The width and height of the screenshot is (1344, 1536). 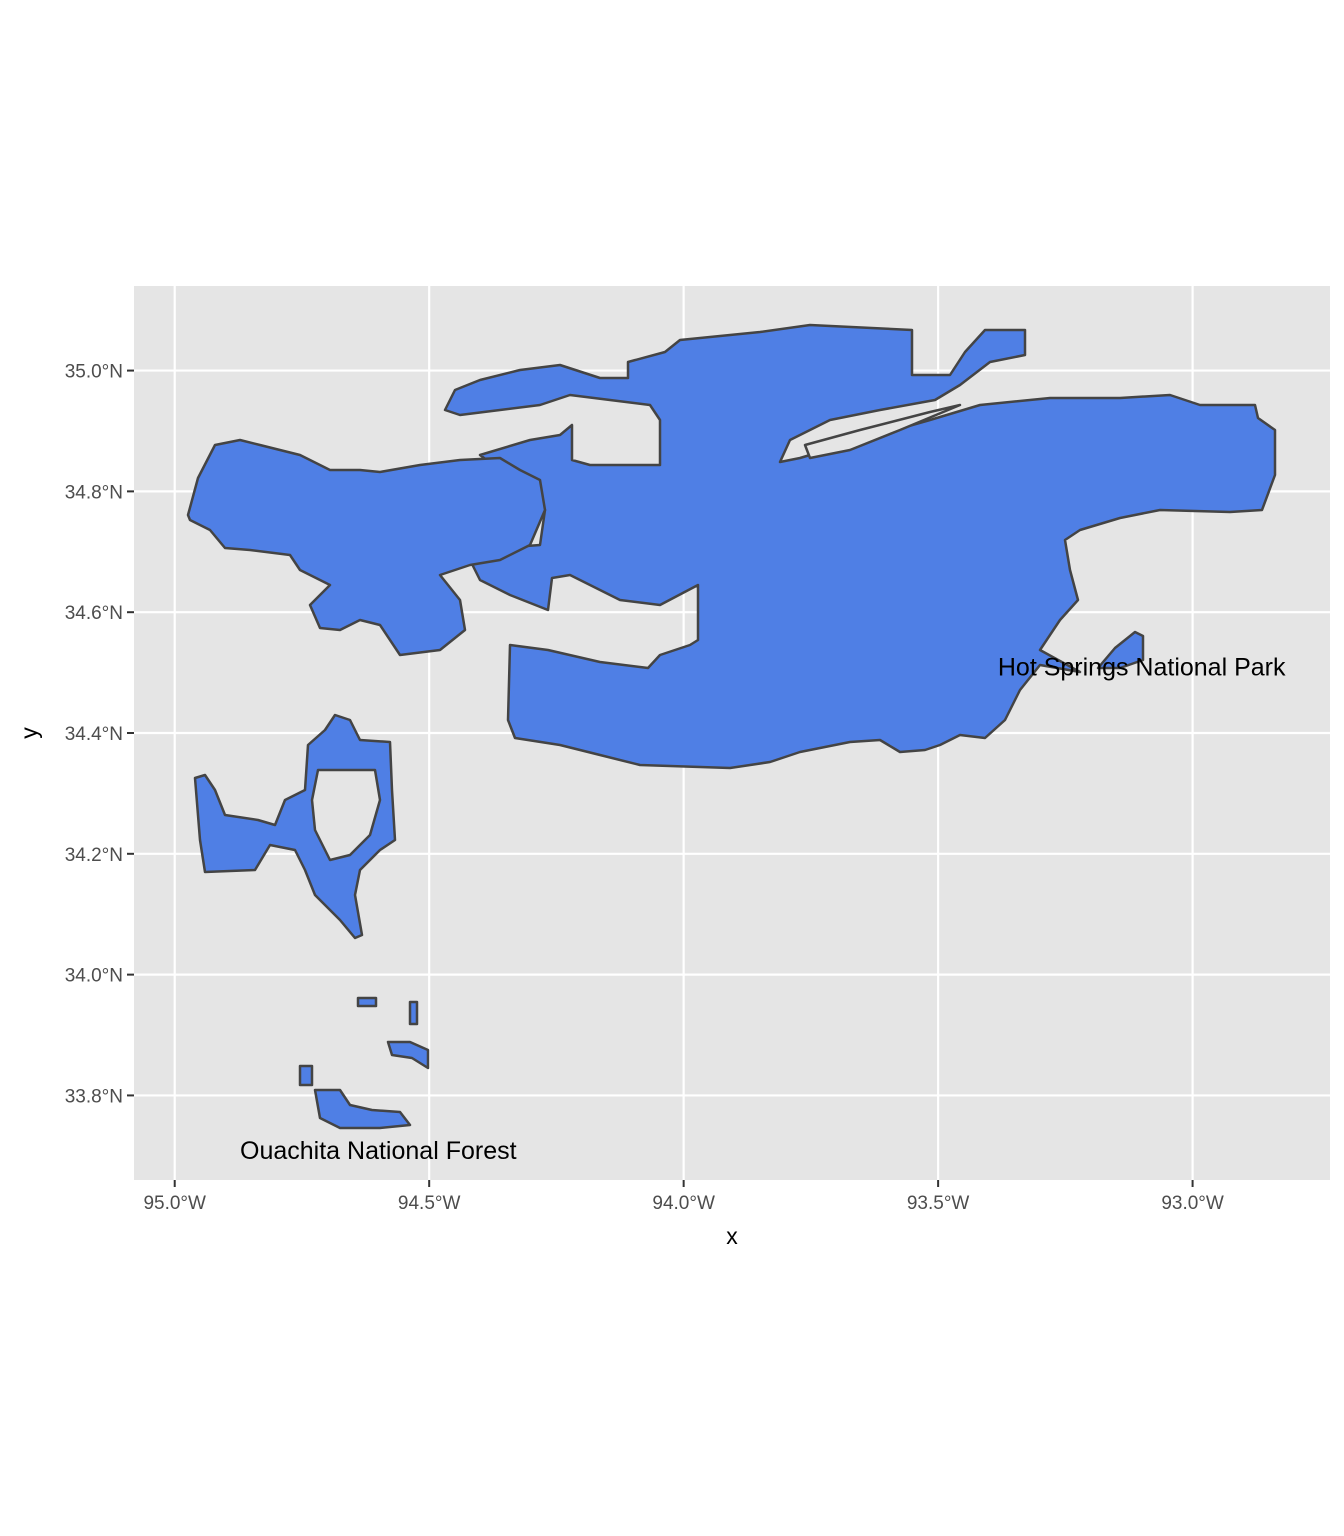 I want to click on polygon-south-fragment-b, so click(x=408, y=1055).